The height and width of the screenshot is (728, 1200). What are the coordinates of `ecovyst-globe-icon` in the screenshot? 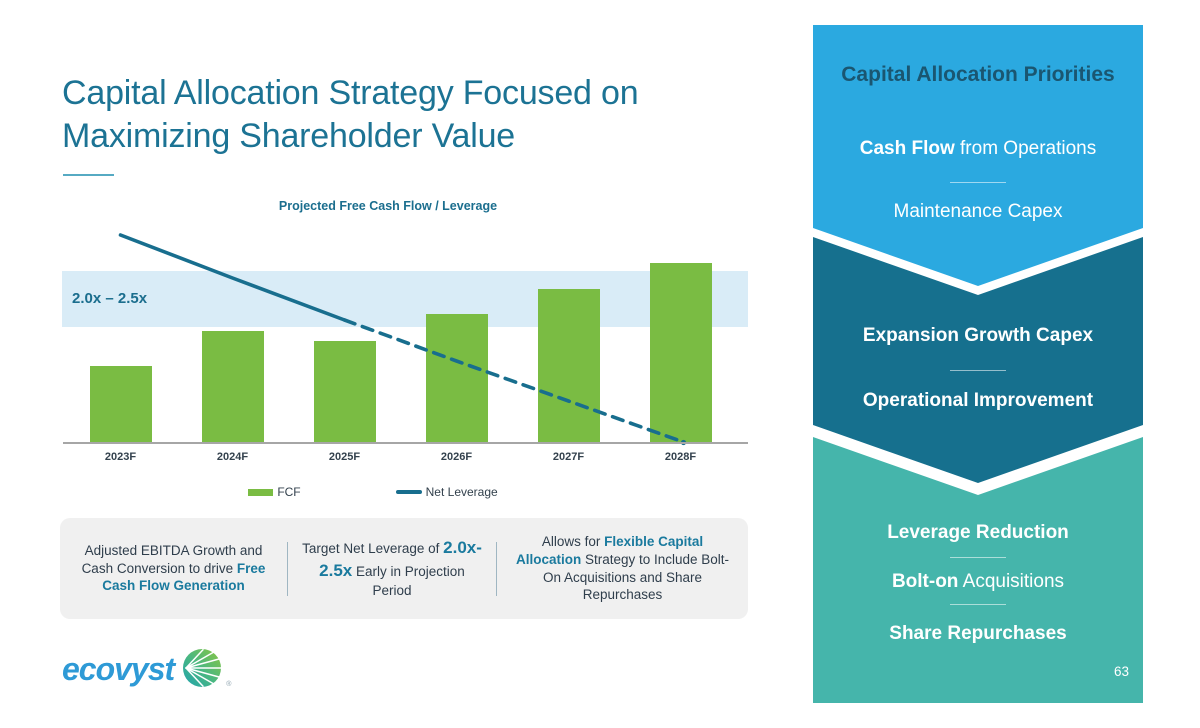 It's located at (202, 668).